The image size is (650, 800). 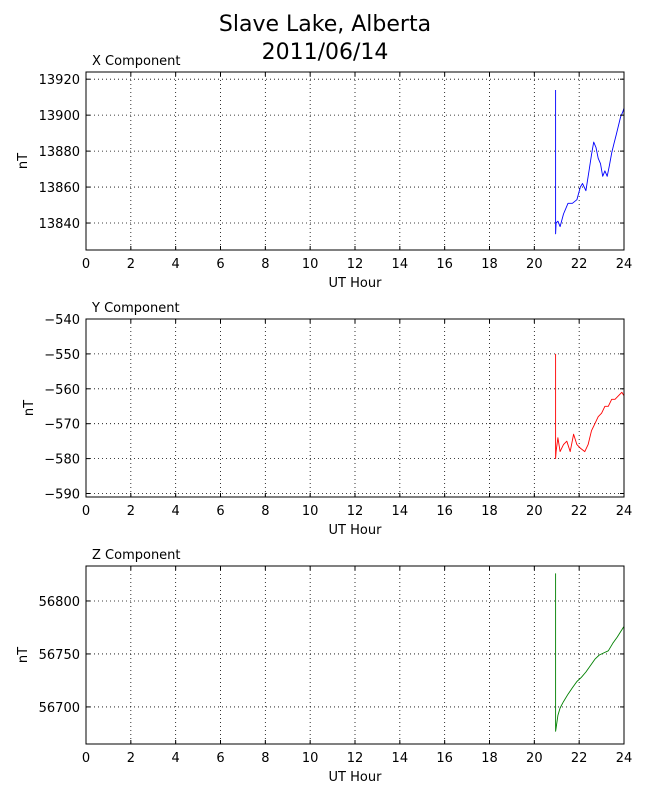 I want to click on y-tick-label: 13860, so click(x=59, y=188).